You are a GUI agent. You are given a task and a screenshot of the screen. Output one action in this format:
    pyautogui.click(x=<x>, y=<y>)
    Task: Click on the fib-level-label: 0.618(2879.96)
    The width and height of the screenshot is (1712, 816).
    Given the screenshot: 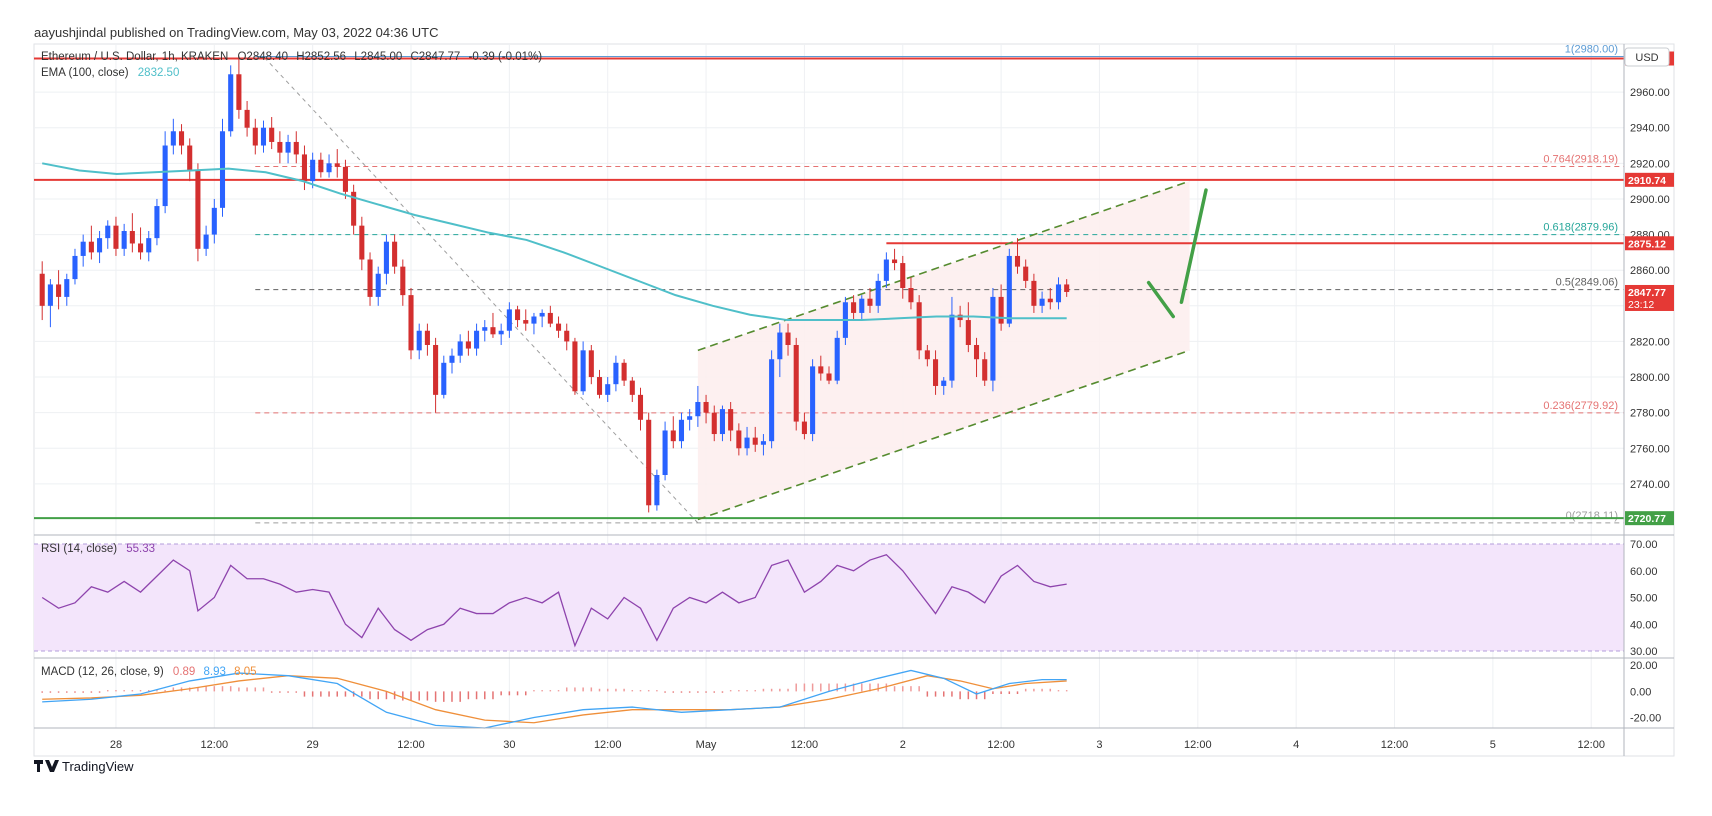 What is the action you would take?
    pyautogui.click(x=1580, y=228)
    